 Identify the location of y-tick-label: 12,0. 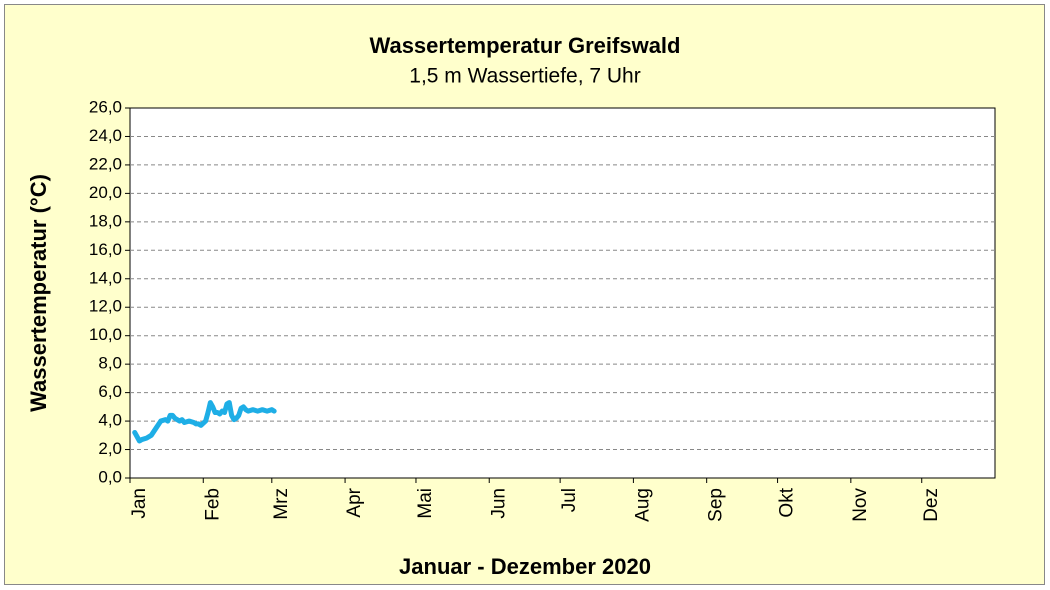
(105, 306).